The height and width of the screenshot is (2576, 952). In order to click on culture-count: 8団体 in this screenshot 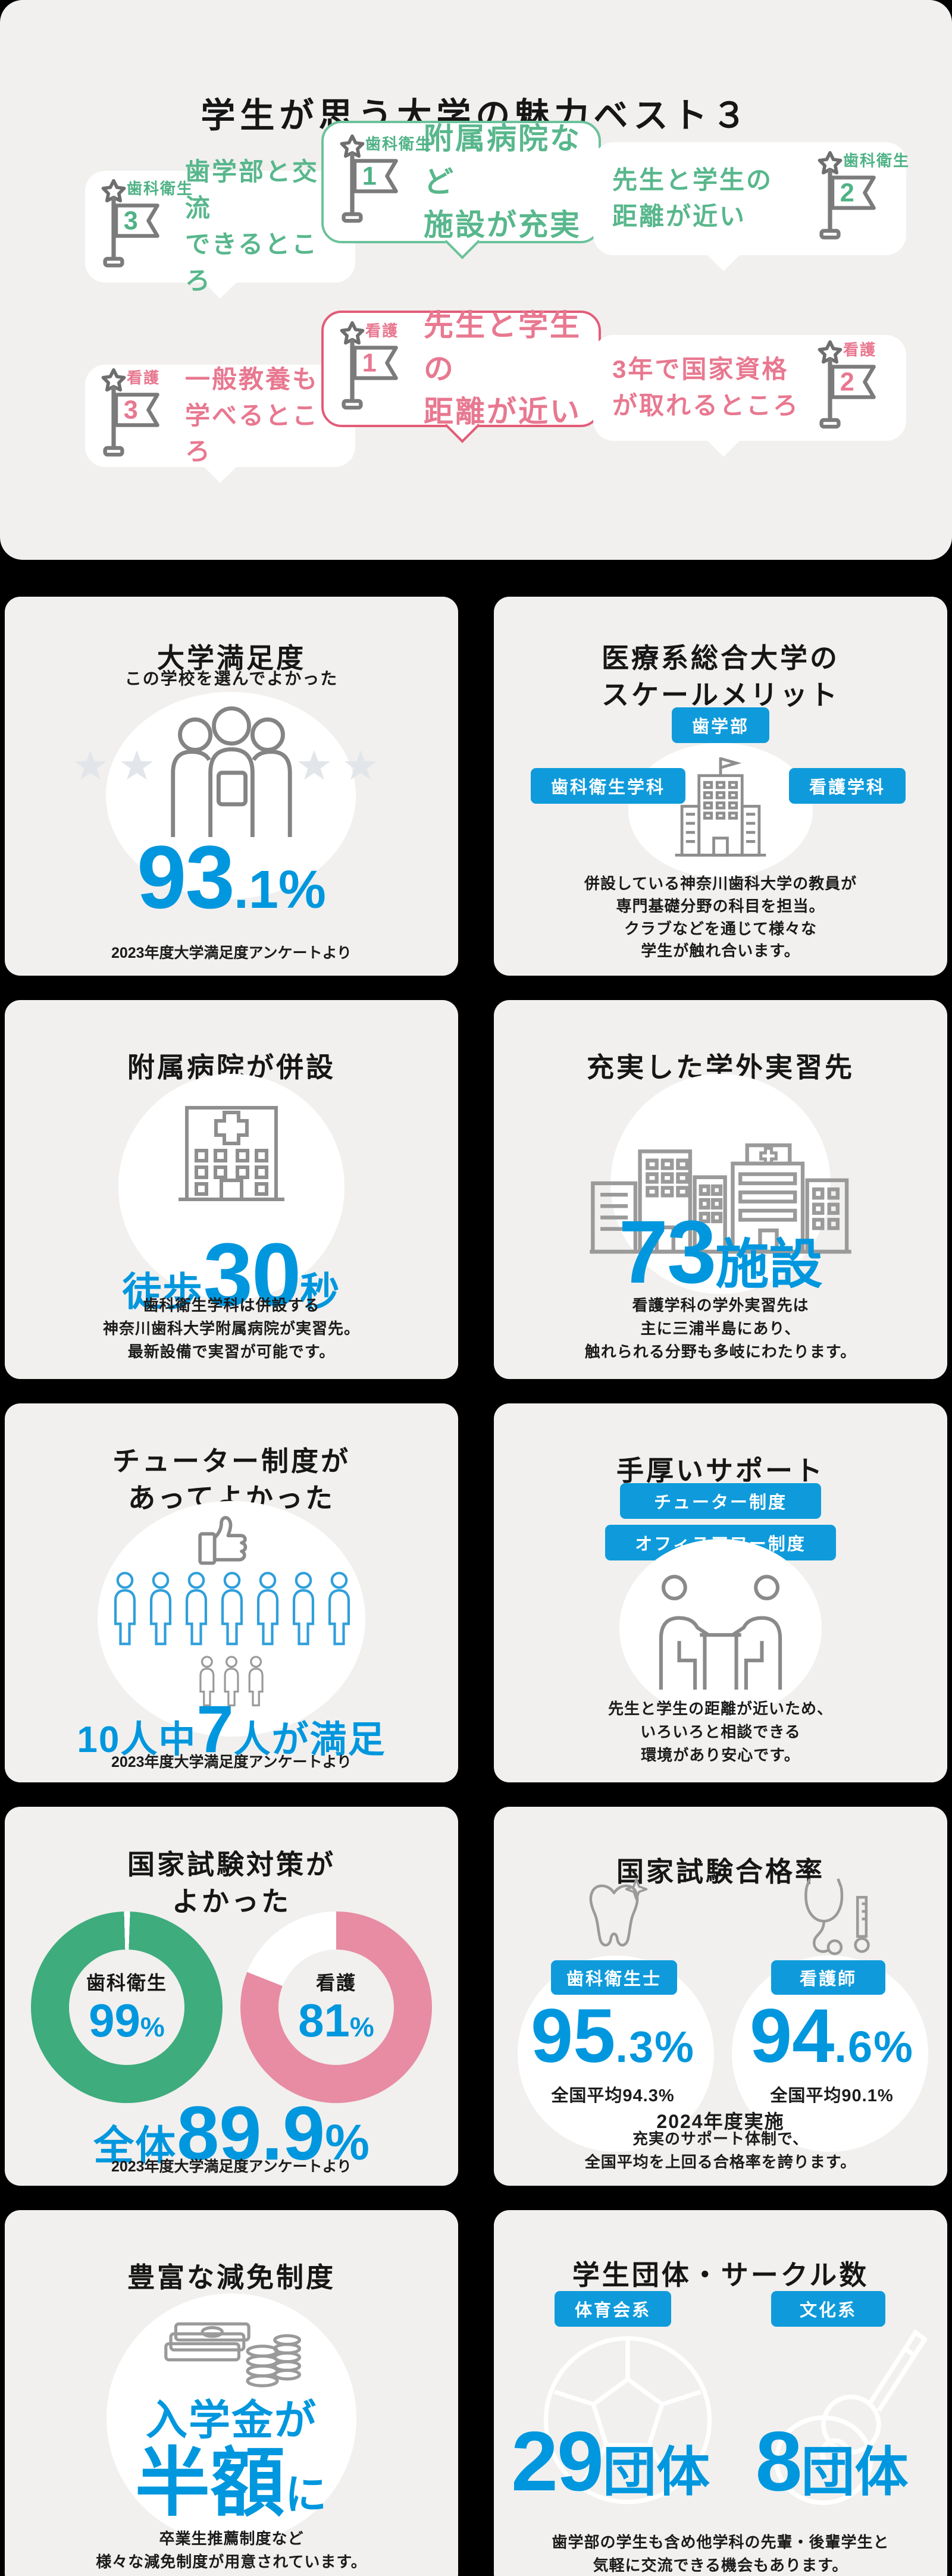, I will do `click(832, 2462)`.